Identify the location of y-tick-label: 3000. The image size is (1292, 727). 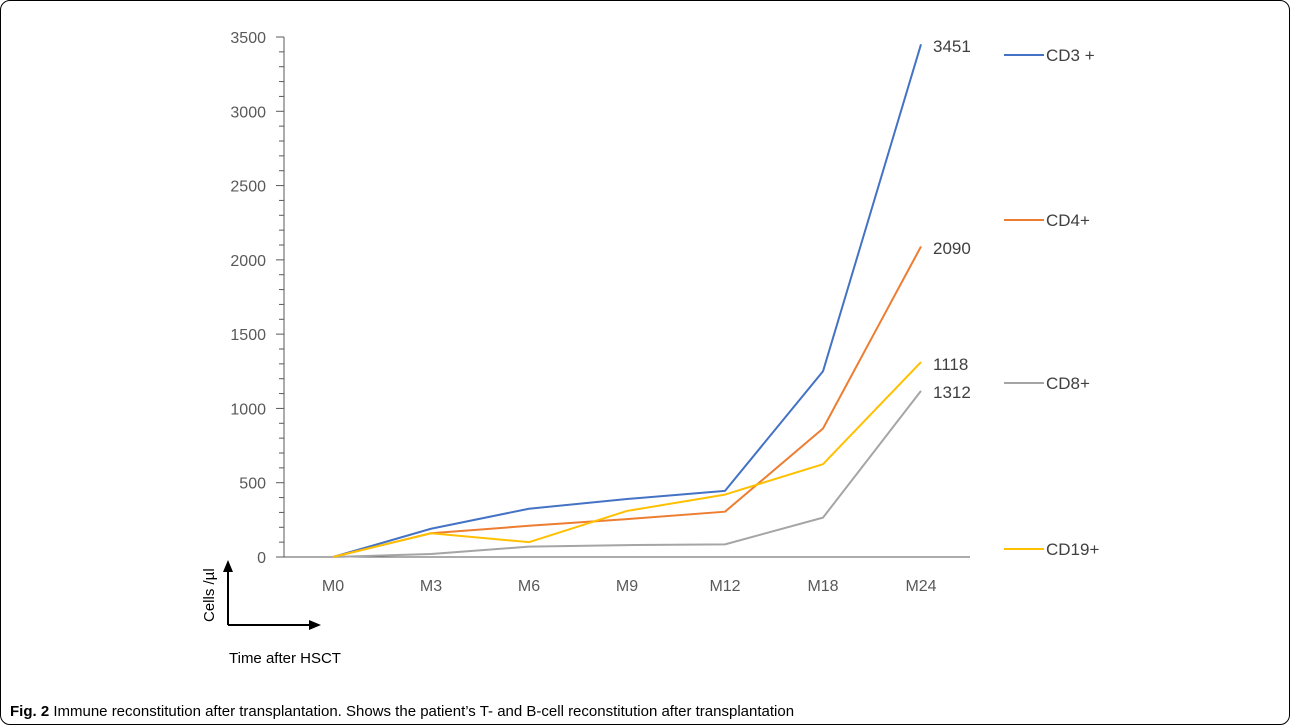
(248, 112).